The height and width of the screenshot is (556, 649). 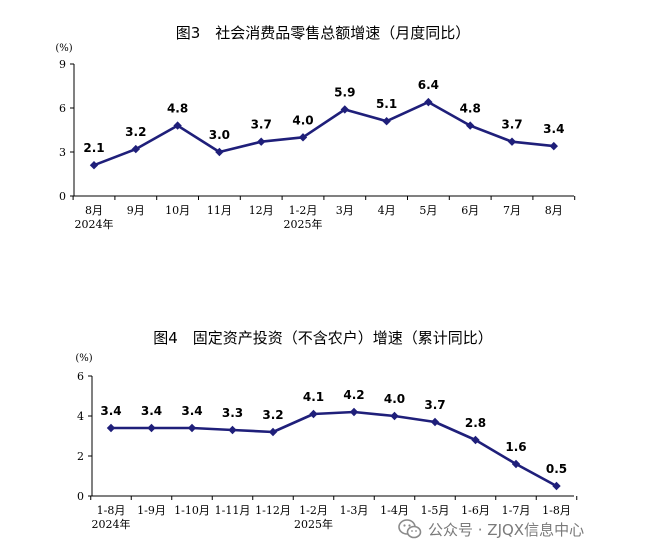 What do you see at coordinates (273, 510) in the screenshot?
I see `chart4-x-tick-label: 1-12月` at bounding box center [273, 510].